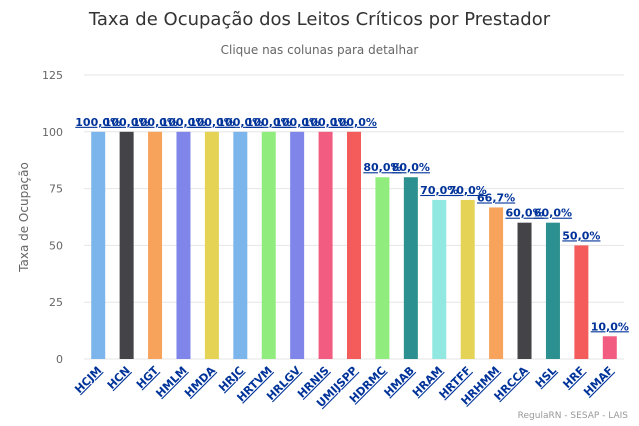 The image size is (639, 426). What do you see at coordinates (52, 132) in the screenshot?
I see `y-tick-label: 100` at bounding box center [52, 132].